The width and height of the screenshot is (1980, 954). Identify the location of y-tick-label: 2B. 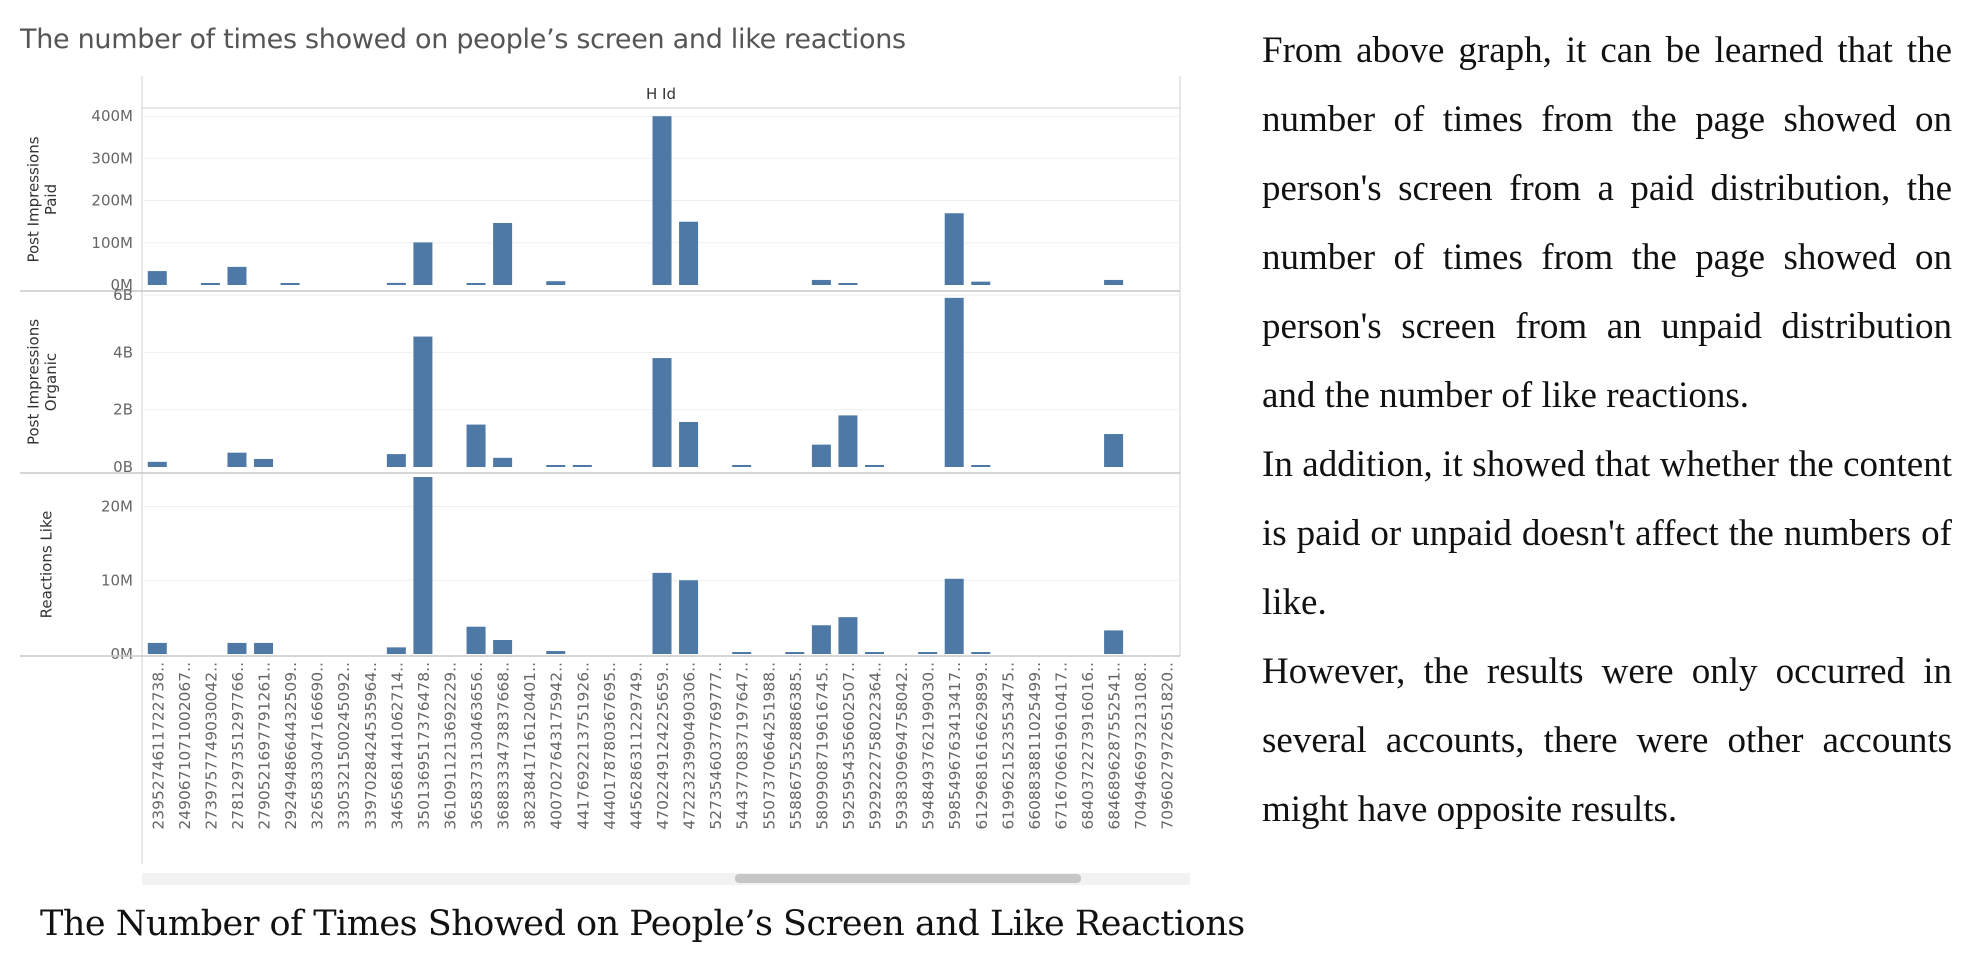
(123, 410).